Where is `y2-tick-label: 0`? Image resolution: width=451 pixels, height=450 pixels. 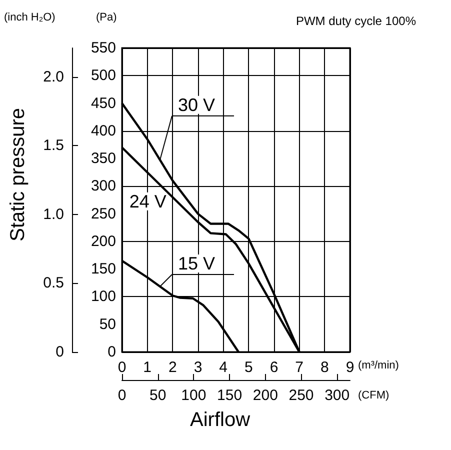
y2-tick-label: 0 is located at coordinates (60, 352).